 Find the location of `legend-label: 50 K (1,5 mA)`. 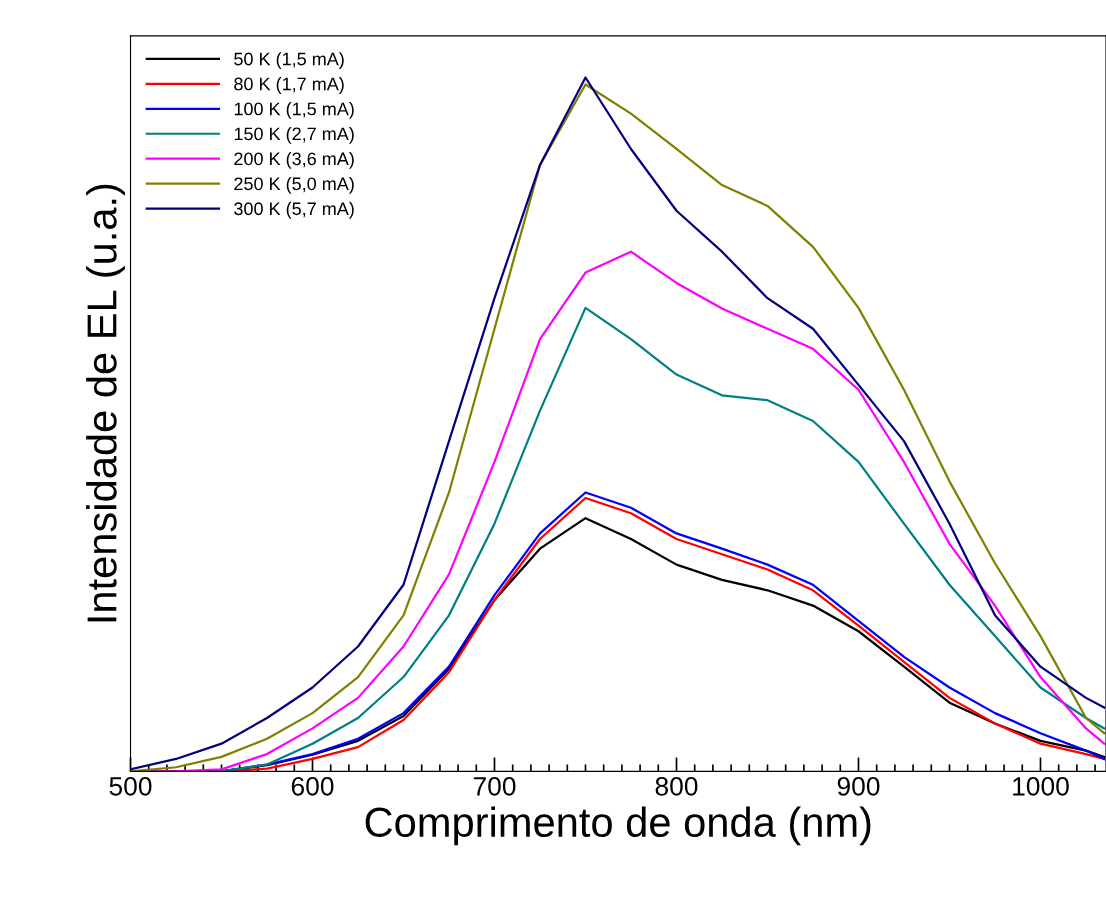

legend-label: 50 K (1,5 mA) is located at coordinates (289, 60).